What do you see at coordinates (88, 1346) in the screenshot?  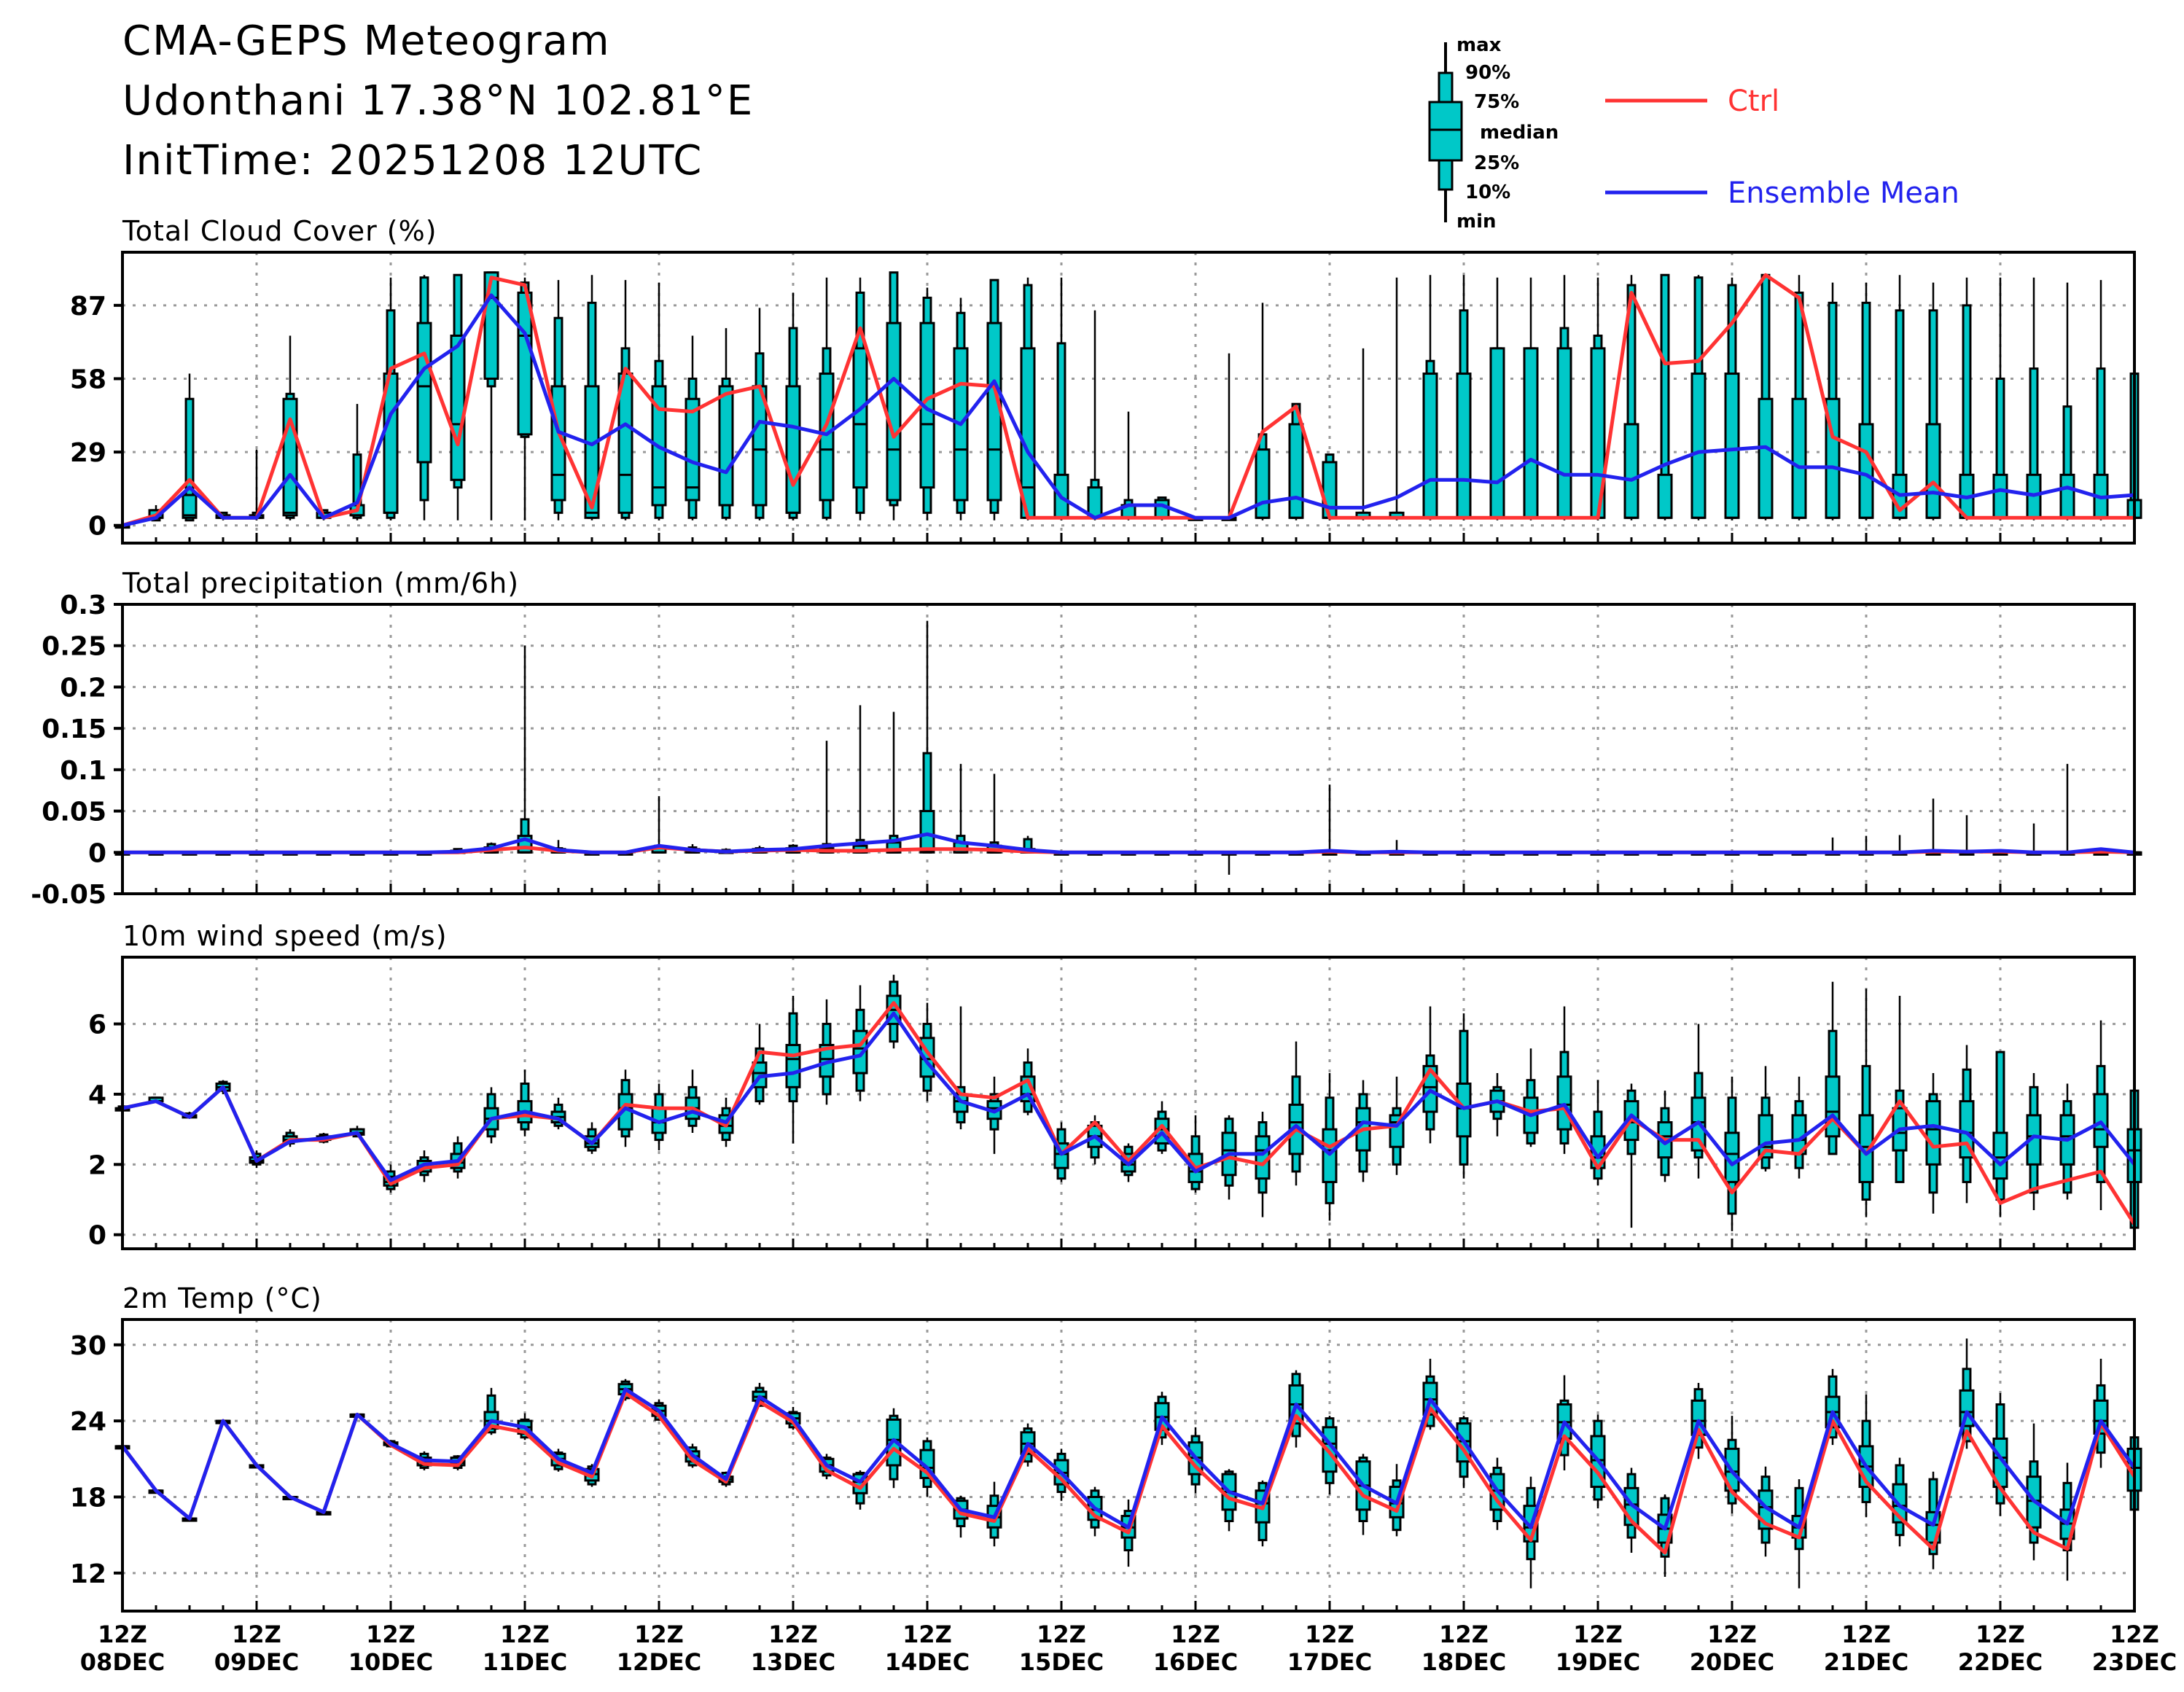 I see `y-tick-label: 30` at bounding box center [88, 1346].